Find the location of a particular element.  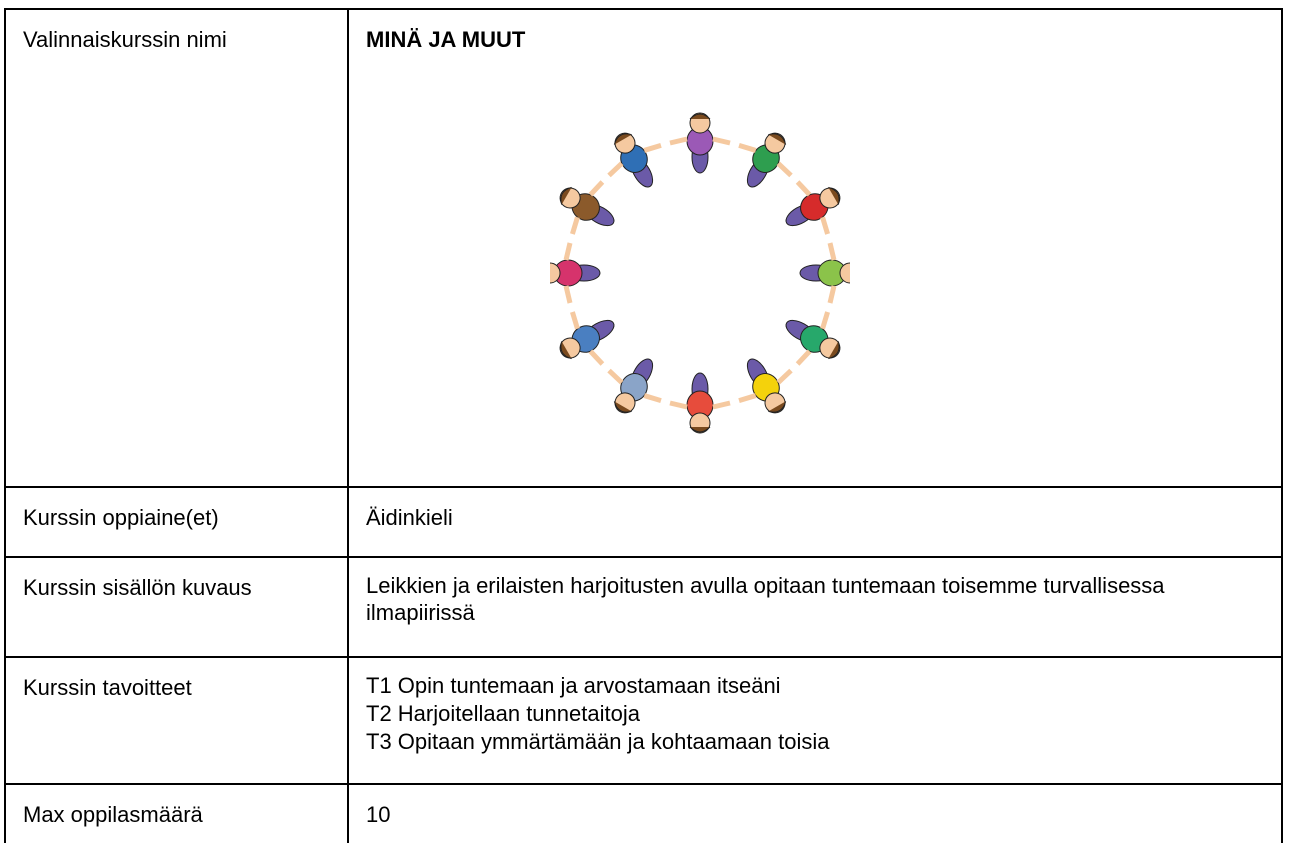

row-value: Äidinkieli is located at coordinates (409, 517).